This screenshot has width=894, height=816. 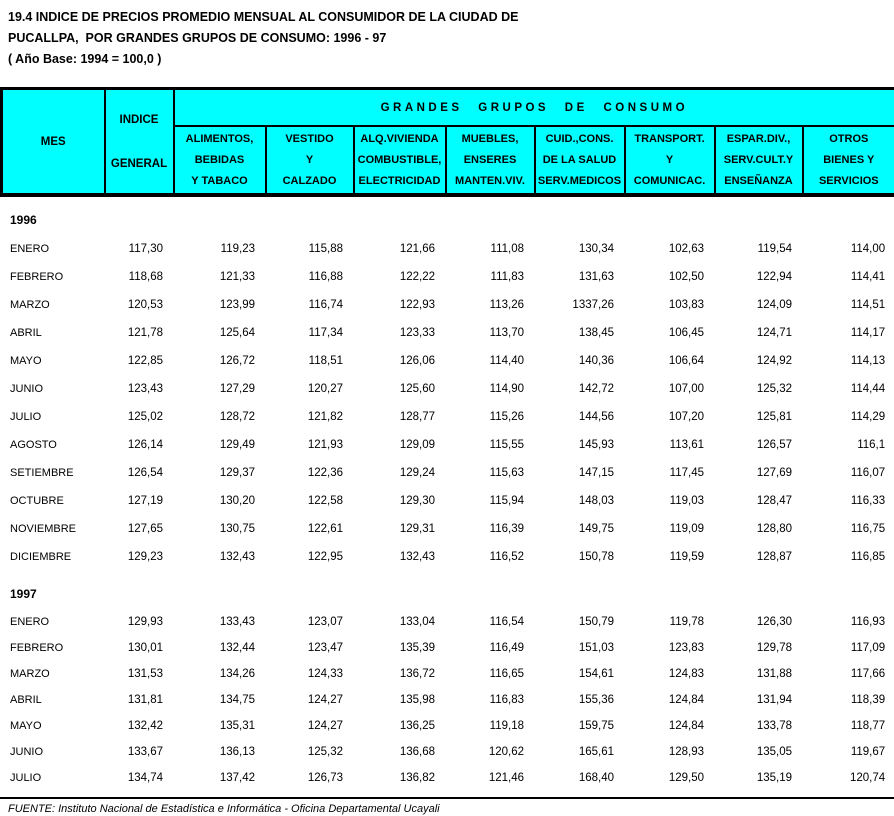 I want to click on value-cell: 124,83, so click(x=686, y=674).